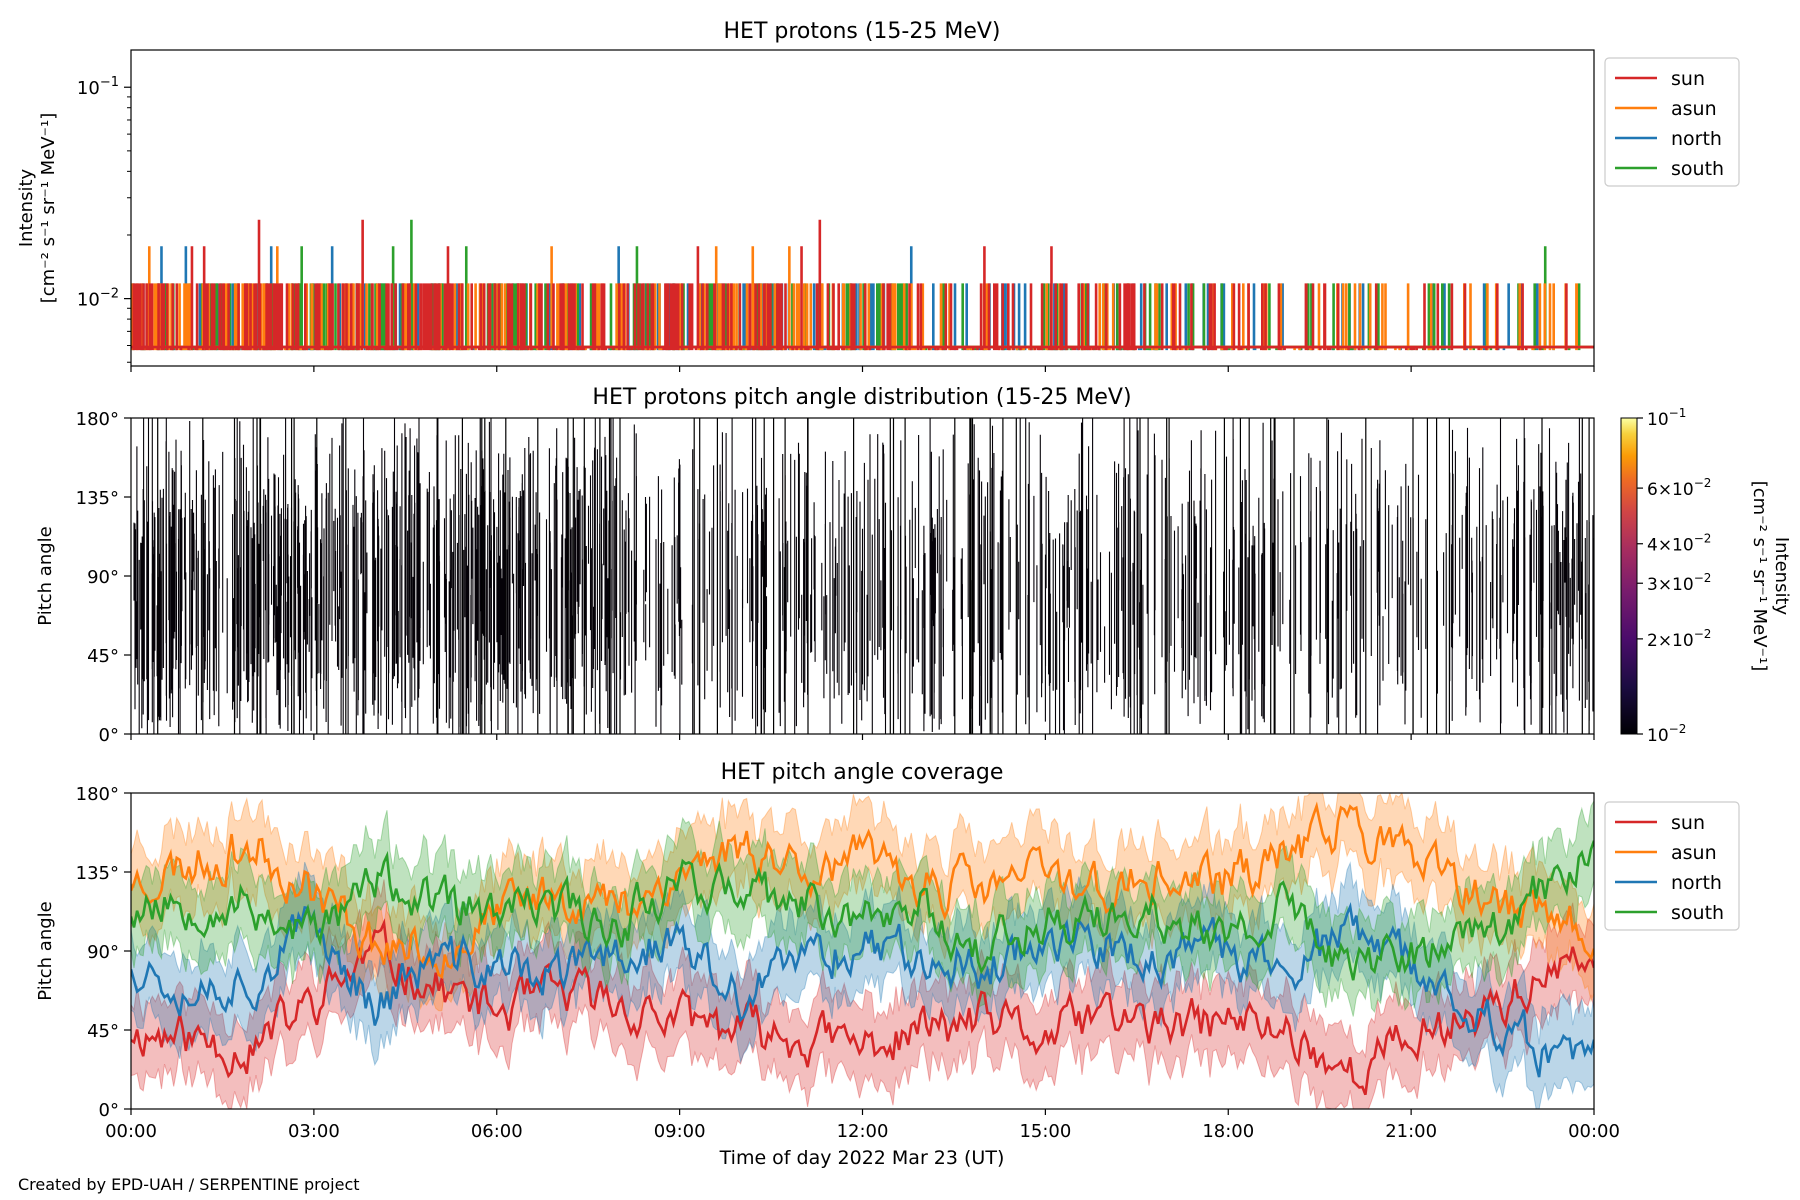 This screenshot has width=1800, height=1200. What do you see at coordinates (314, 1131) in the screenshot?
I see `x-tick-label: 03:00` at bounding box center [314, 1131].